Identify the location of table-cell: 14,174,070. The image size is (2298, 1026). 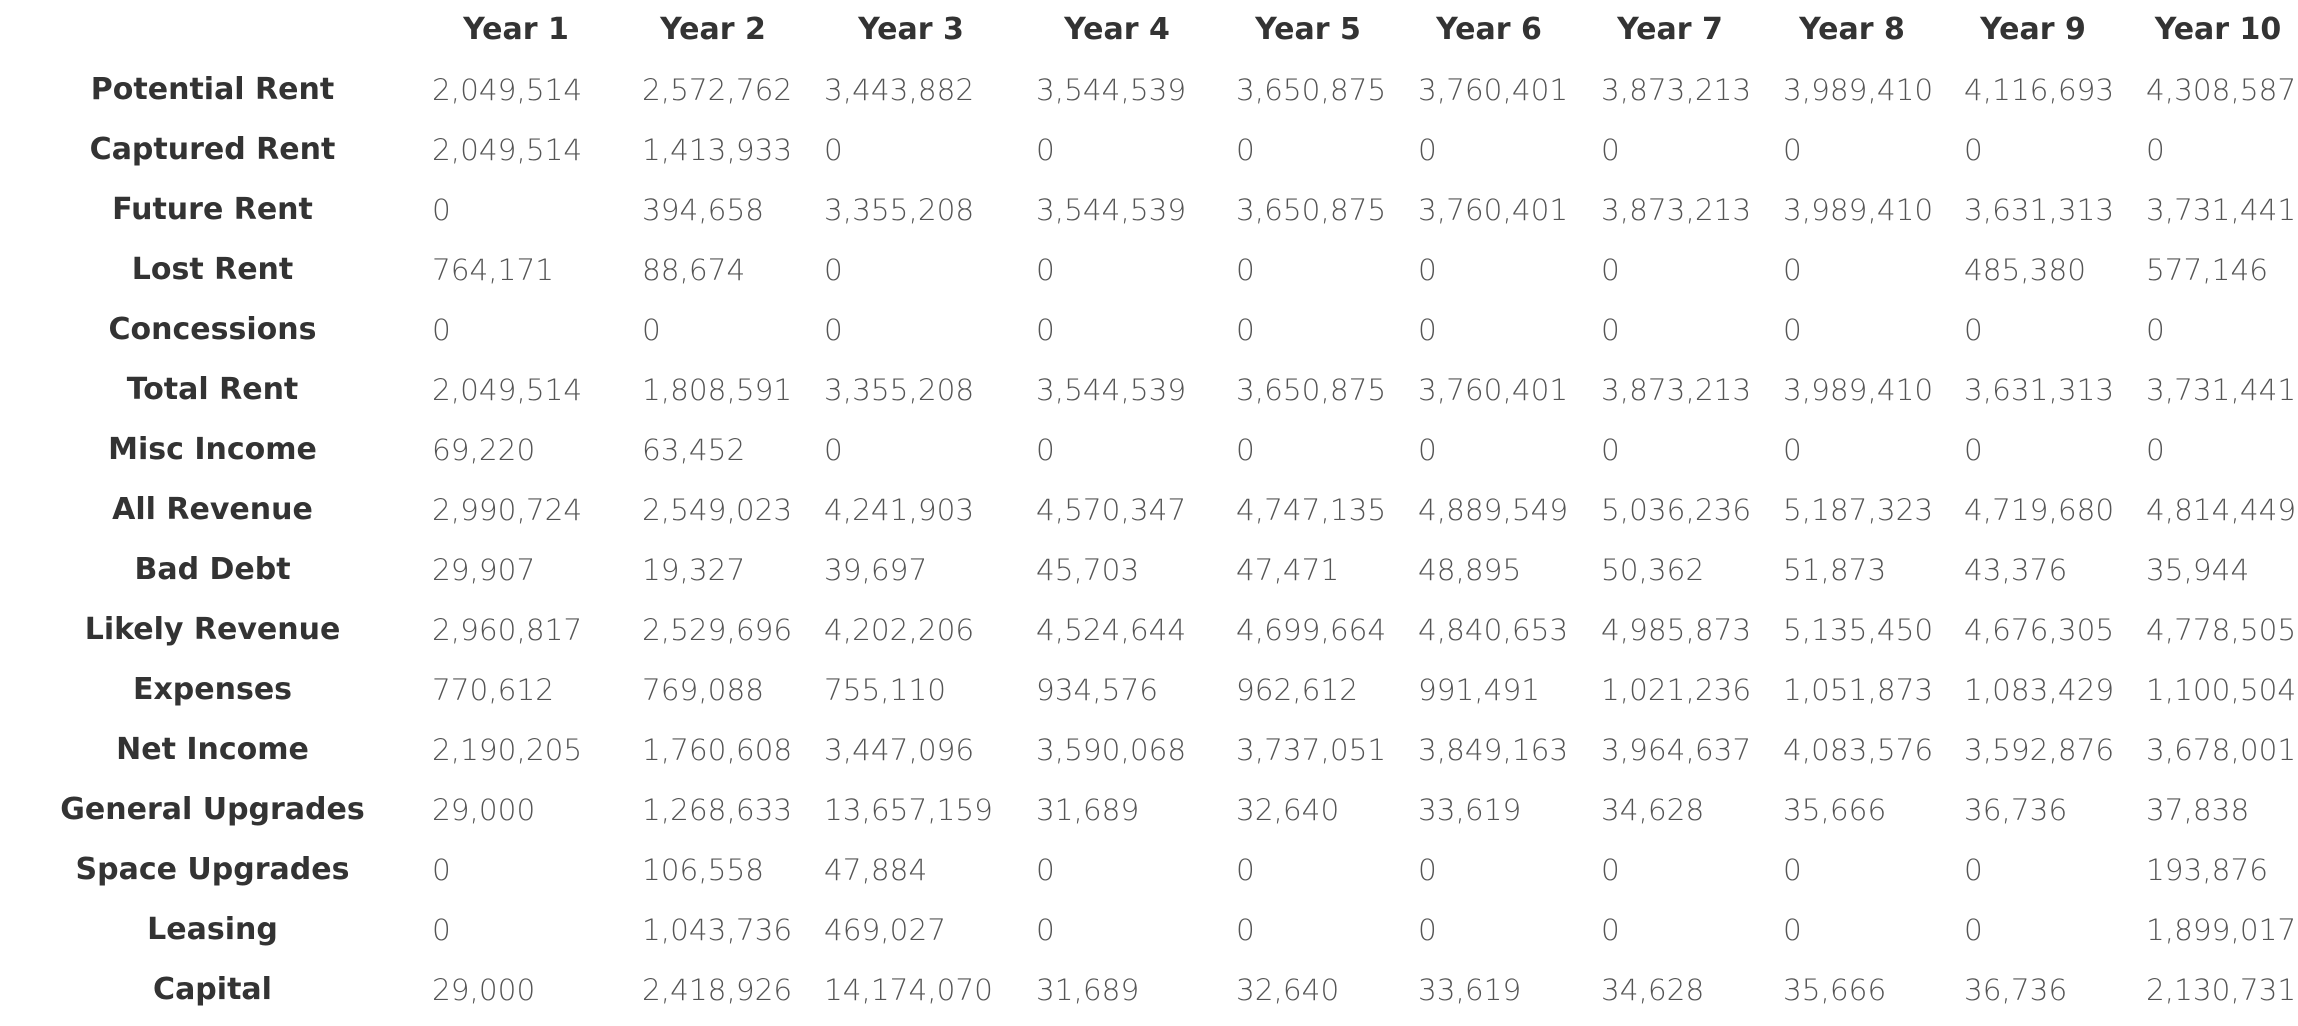
(908, 990).